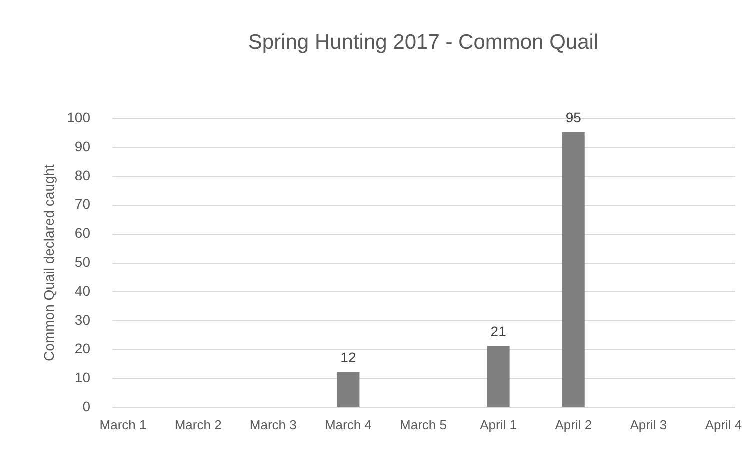  I want to click on x-tick-label: April 4, so click(723, 425).